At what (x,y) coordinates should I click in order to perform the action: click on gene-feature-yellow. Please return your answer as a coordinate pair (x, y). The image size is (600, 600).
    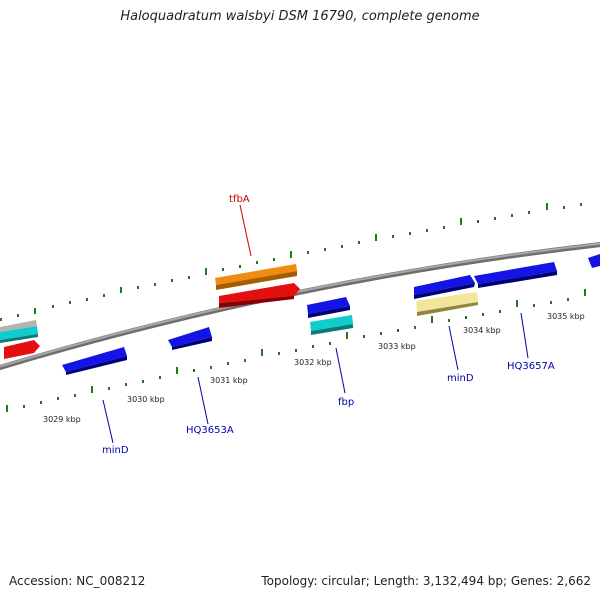
    Looking at the image, I should click on (447, 304).